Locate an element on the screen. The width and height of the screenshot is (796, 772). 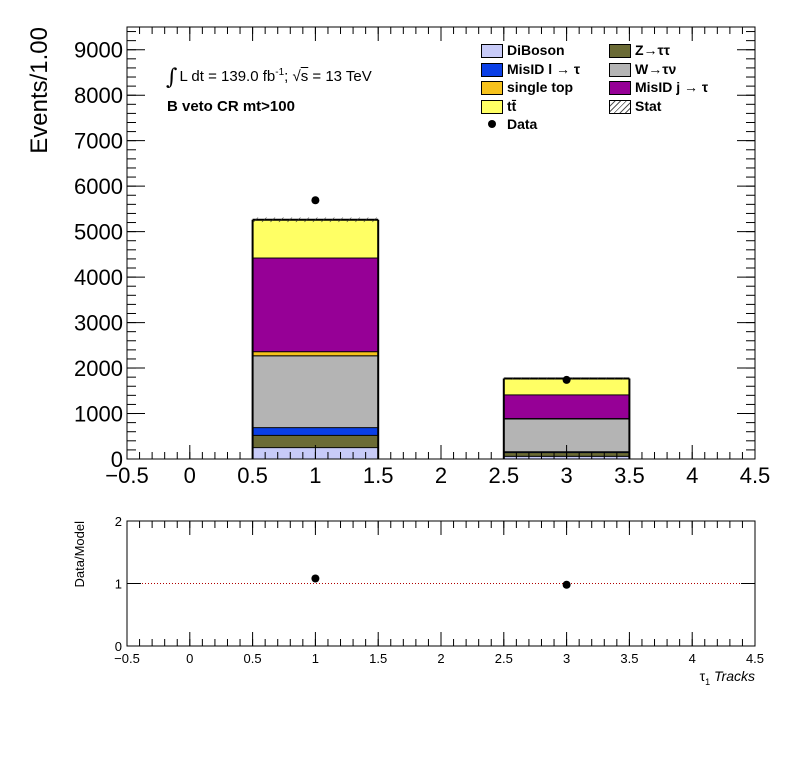
y-tick-label: 4000 is located at coordinates (98, 277).